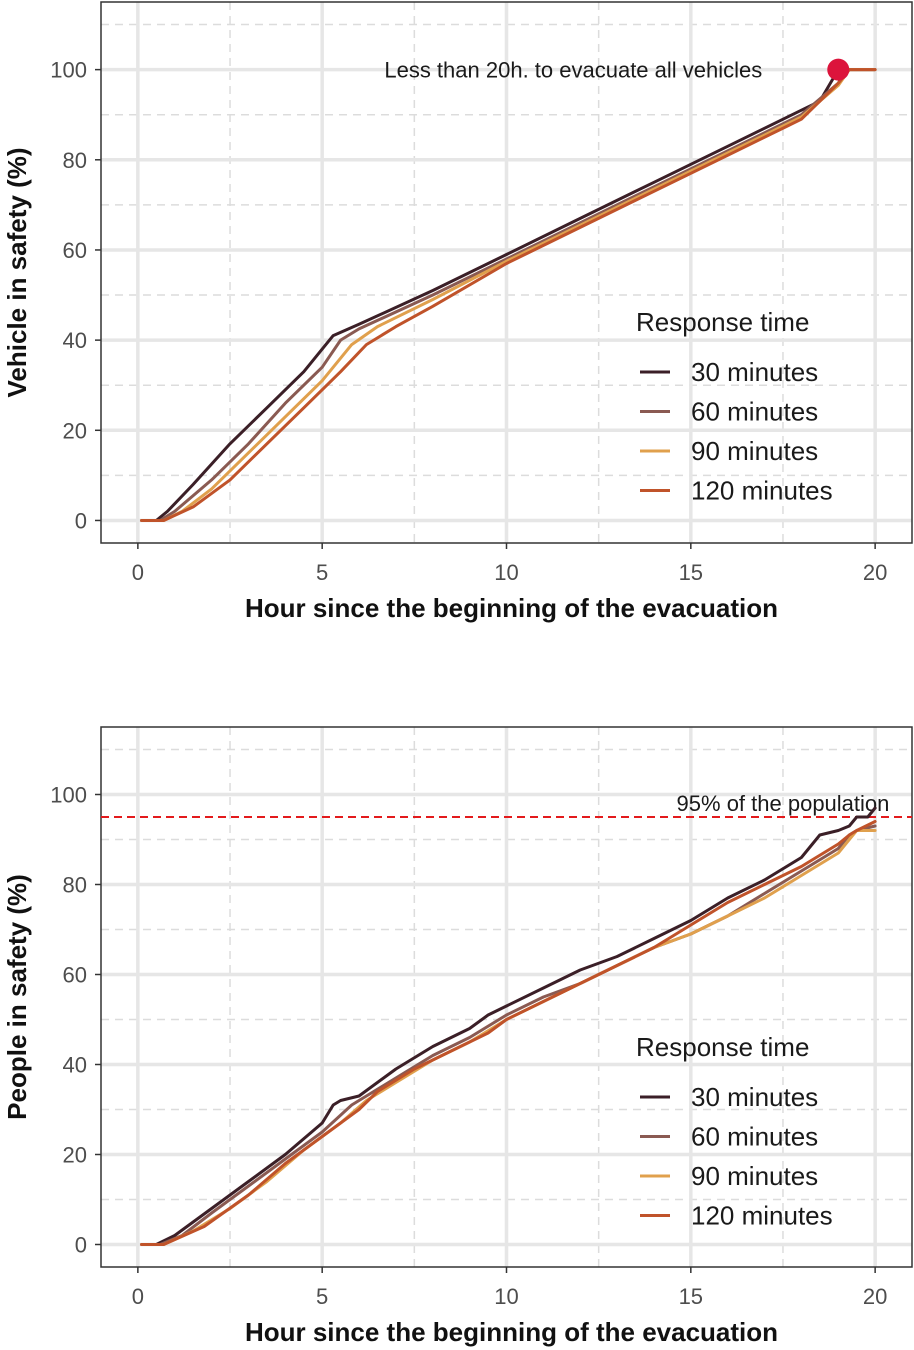  I want to click on annotation-text: Less than 20h. to evacuate all vehicles, so click(573, 70).